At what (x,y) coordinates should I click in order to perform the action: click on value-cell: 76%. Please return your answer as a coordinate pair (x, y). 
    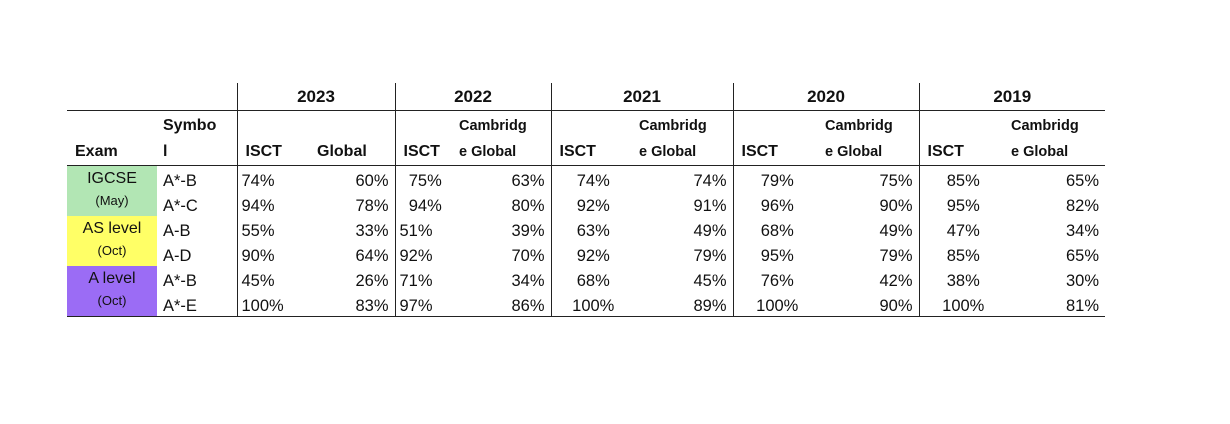
    Looking at the image, I should click on (775, 278).